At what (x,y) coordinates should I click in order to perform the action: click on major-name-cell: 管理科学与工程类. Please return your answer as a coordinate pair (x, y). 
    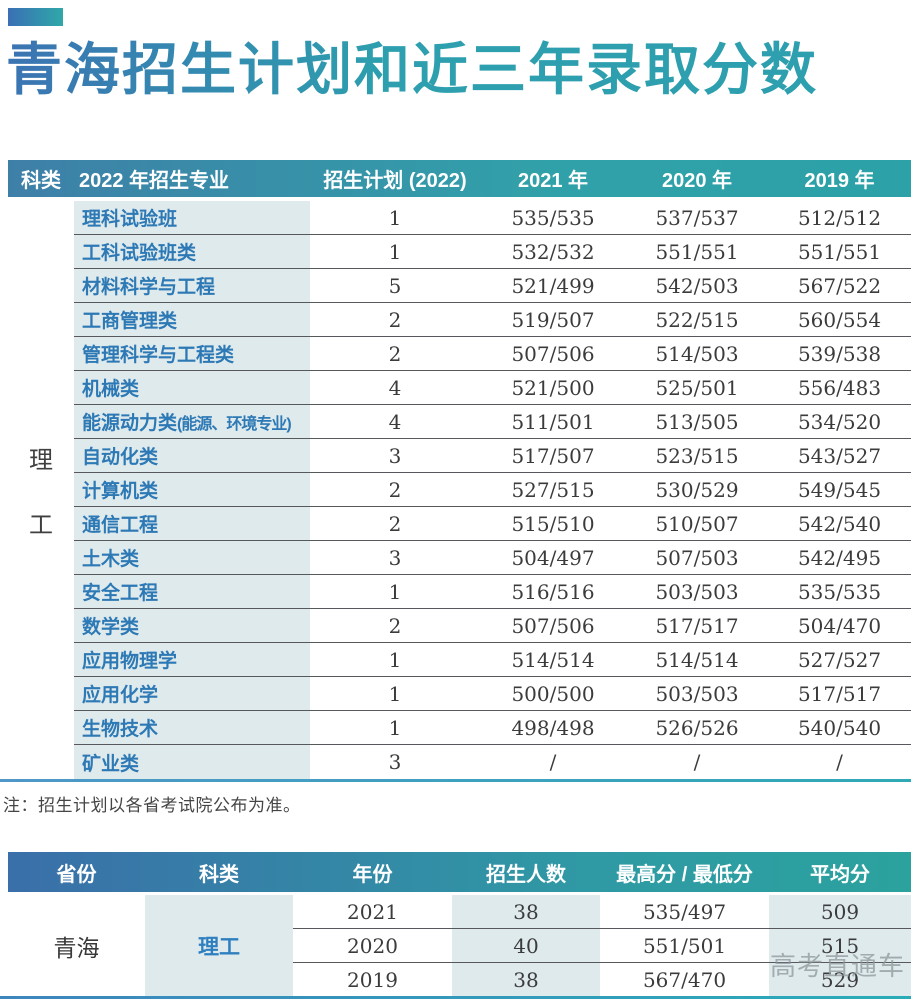
    Looking at the image, I should click on (192, 353).